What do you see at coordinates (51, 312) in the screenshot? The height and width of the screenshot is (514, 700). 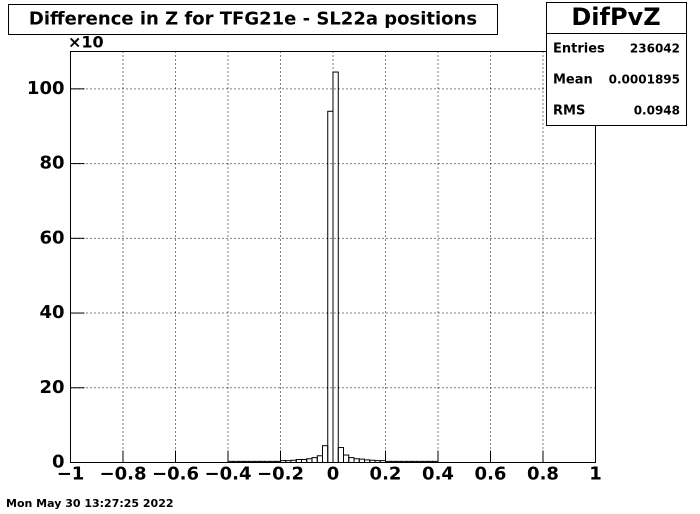 I see `y-tick-label: 40` at bounding box center [51, 312].